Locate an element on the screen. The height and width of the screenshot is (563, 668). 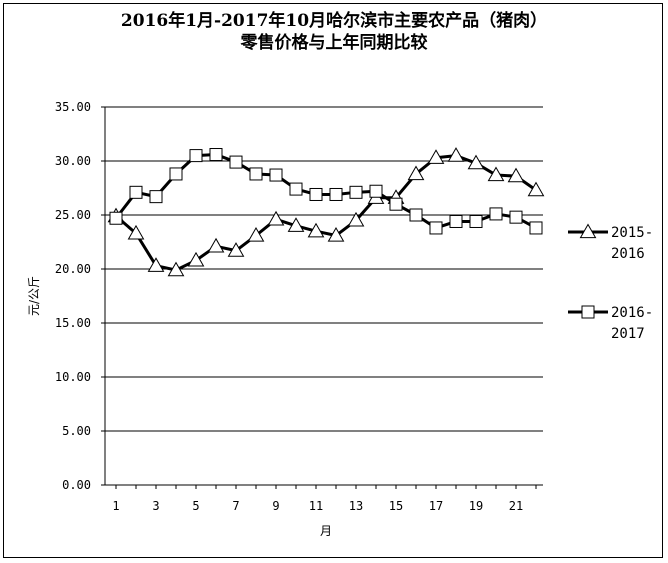
chart-title-line-1: 2016年1月-2017年10月哈尔滨市主要农产品（猪肉） is located at coordinates (334, 21).